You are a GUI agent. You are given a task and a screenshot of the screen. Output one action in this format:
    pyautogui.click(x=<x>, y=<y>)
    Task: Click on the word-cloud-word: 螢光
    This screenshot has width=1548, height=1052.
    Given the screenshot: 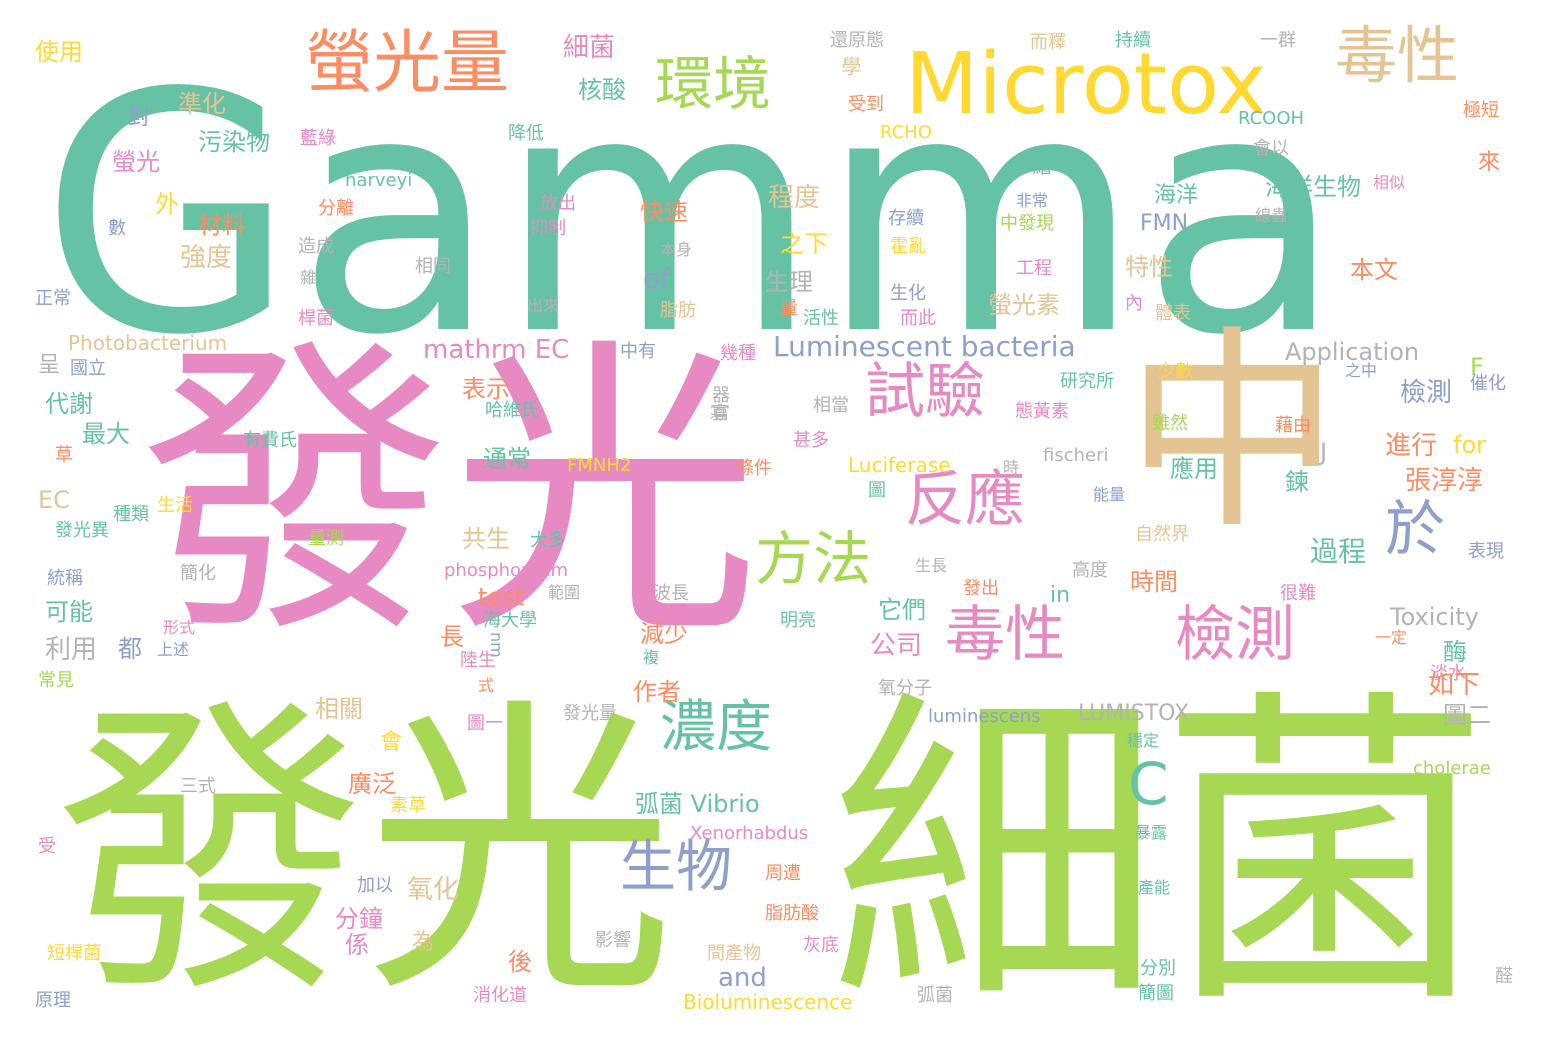 What is the action you would take?
    pyautogui.click(x=136, y=162)
    